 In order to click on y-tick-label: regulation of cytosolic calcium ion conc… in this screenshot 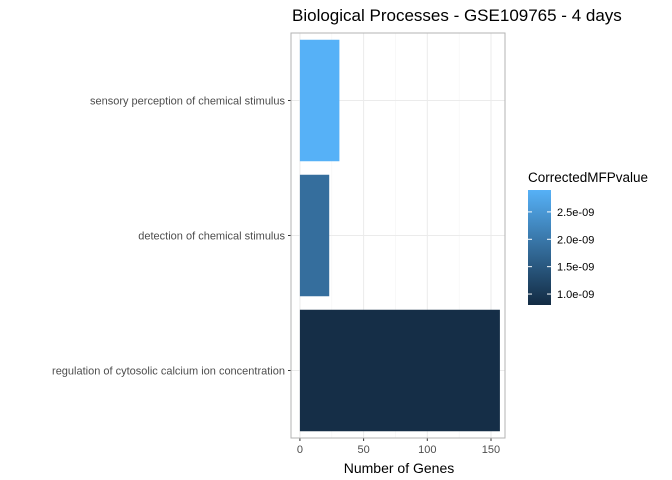, I will do `click(168, 372)`.